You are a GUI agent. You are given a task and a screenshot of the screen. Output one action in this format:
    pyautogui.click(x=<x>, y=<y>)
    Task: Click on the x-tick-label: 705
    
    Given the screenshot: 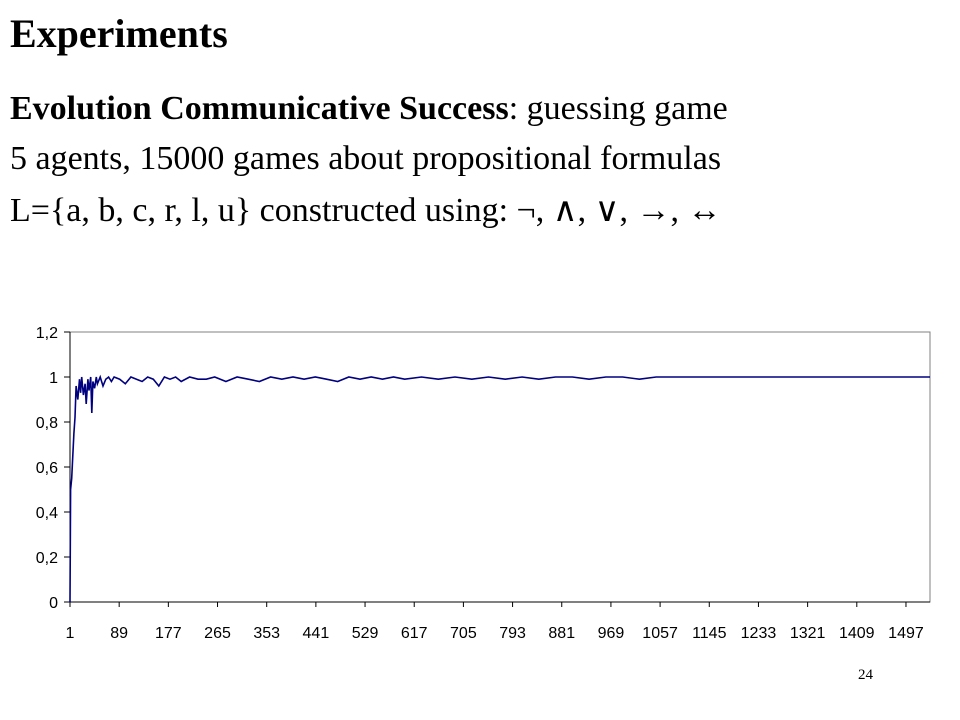 What is the action you would take?
    pyautogui.click(x=463, y=633)
    